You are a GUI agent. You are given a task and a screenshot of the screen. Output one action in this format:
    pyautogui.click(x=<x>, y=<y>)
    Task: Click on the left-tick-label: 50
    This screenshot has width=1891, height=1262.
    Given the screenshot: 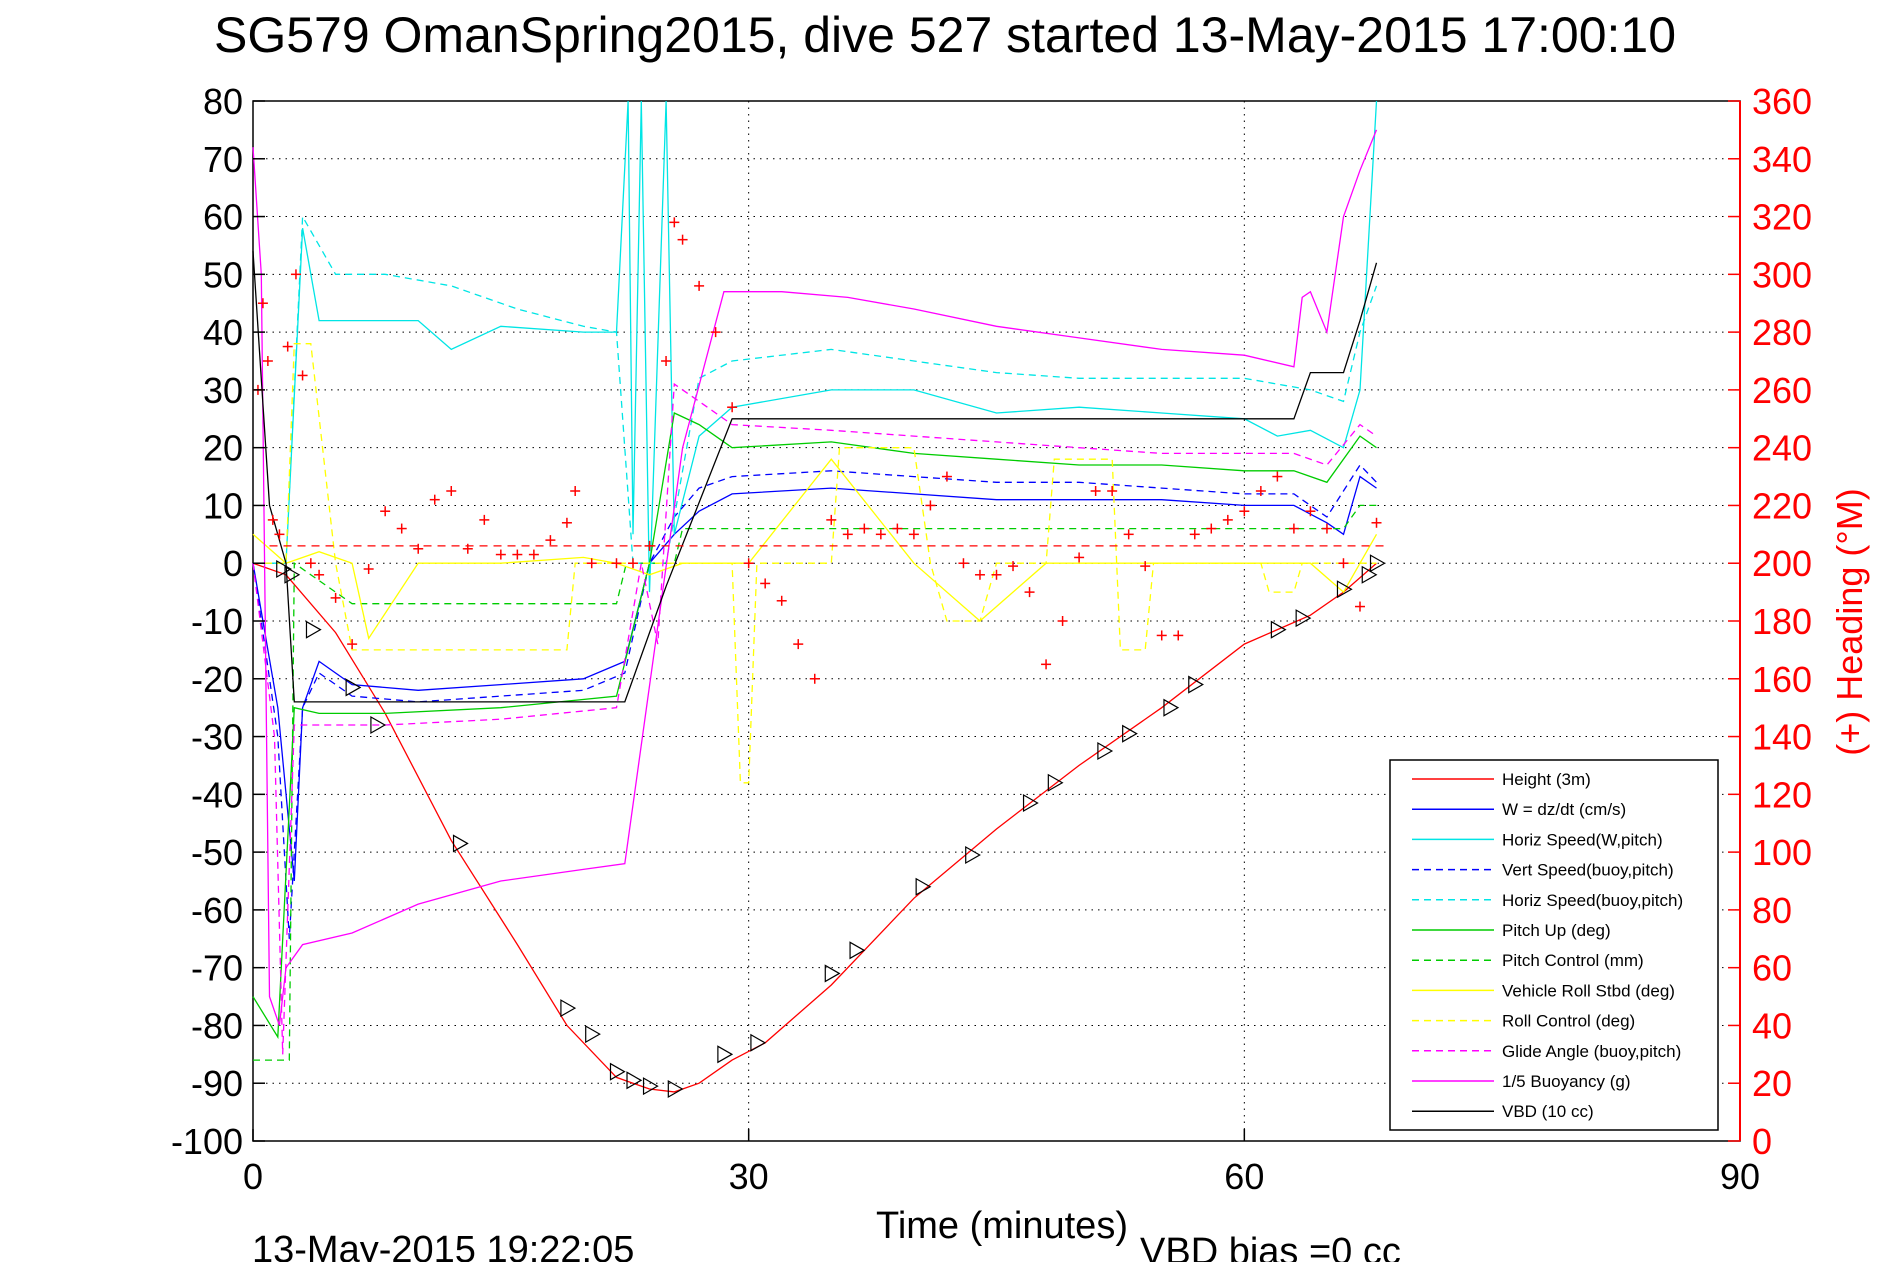 What is the action you would take?
    pyautogui.click(x=223, y=274)
    